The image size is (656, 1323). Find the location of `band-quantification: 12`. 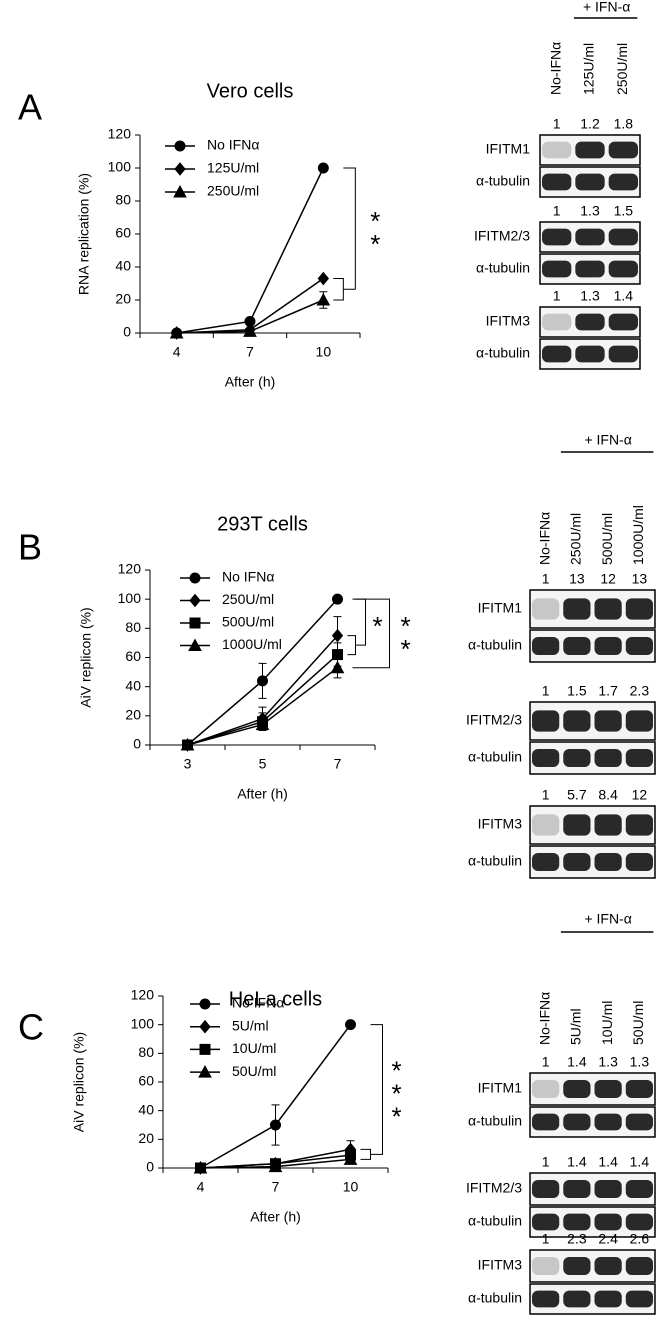

band-quantification: 12 is located at coordinates (640, 795).